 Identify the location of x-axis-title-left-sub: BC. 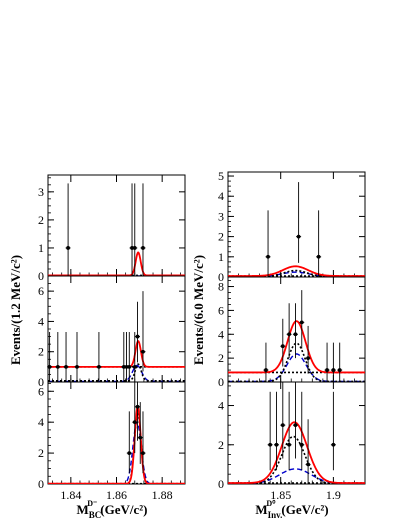
(95, 515).